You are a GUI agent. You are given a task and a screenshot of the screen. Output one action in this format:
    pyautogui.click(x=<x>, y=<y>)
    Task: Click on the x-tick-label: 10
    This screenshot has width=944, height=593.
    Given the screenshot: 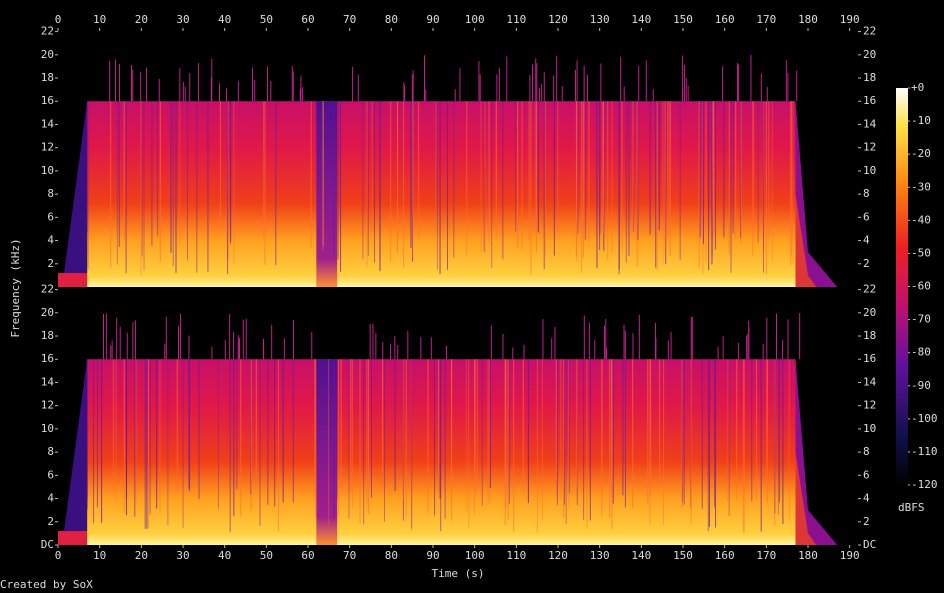 What is the action you would take?
    pyautogui.click(x=99, y=555)
    